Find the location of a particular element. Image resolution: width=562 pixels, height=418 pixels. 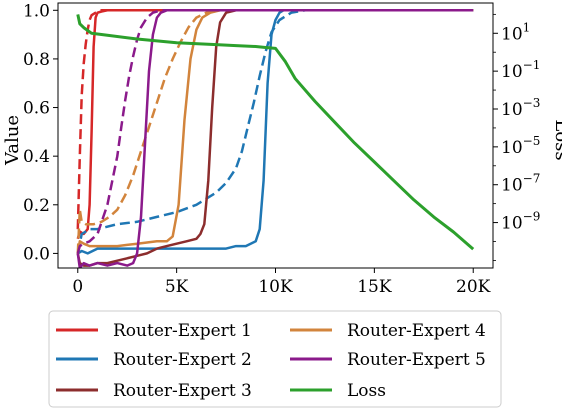

x-tick-label: 15K is located at coordinates (374, 287).